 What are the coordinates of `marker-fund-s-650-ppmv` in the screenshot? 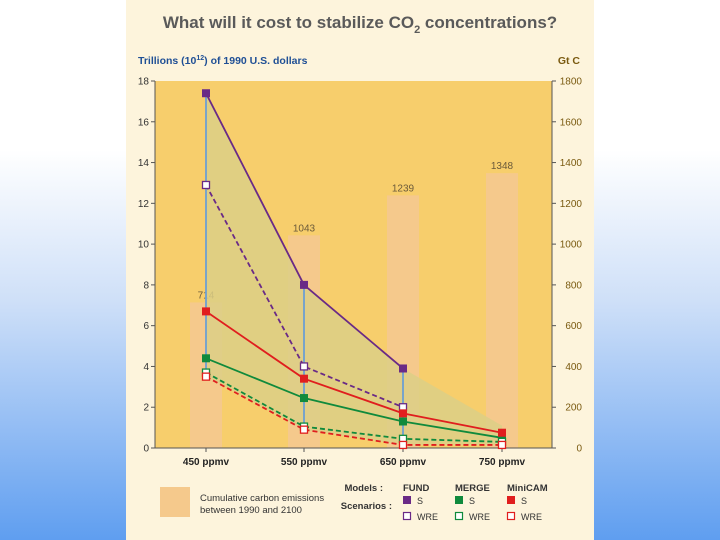 It's located at (403, 368).